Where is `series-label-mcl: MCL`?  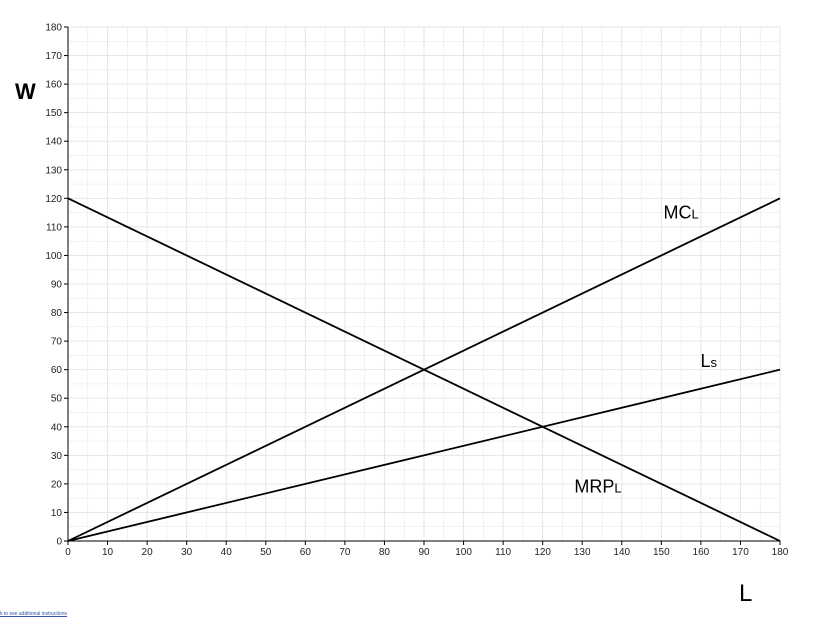
series-label-mcl: MCL is located at coordinates (680, 212).